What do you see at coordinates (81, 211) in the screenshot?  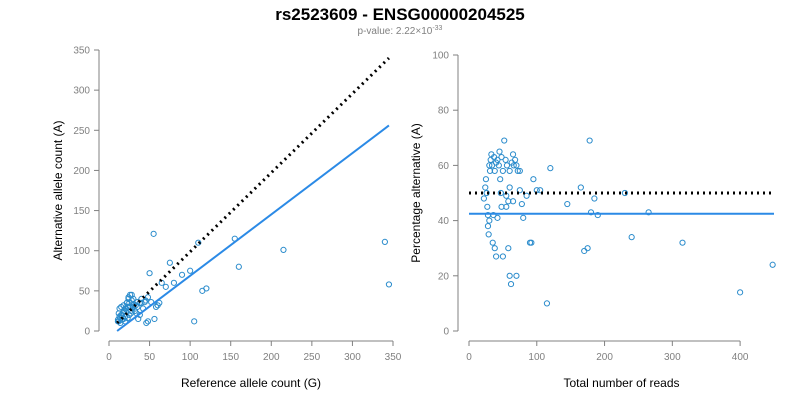 I see `left-y-tick-label: 150` at bounding box center [81, 211].